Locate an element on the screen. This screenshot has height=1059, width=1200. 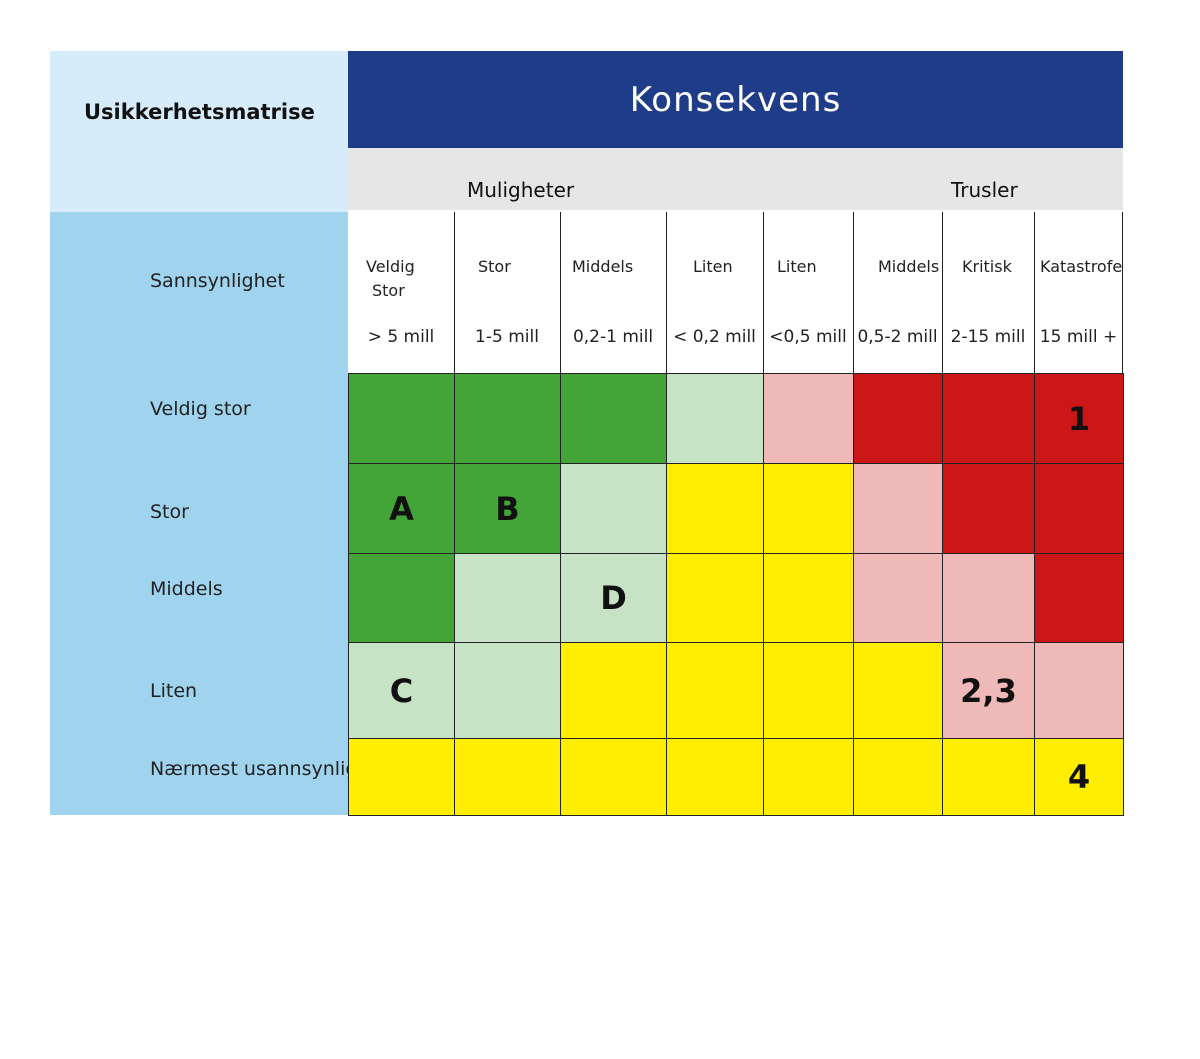
column-header: Stor is located at coordinates (494, 267).